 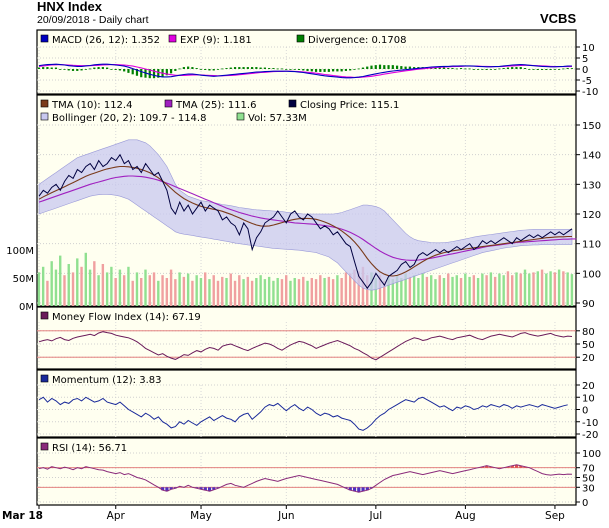 What do you see at coordinates (285, 516) in the screenshot?
I see `x-tick-label: Jun` at bounding box center [285, 516].